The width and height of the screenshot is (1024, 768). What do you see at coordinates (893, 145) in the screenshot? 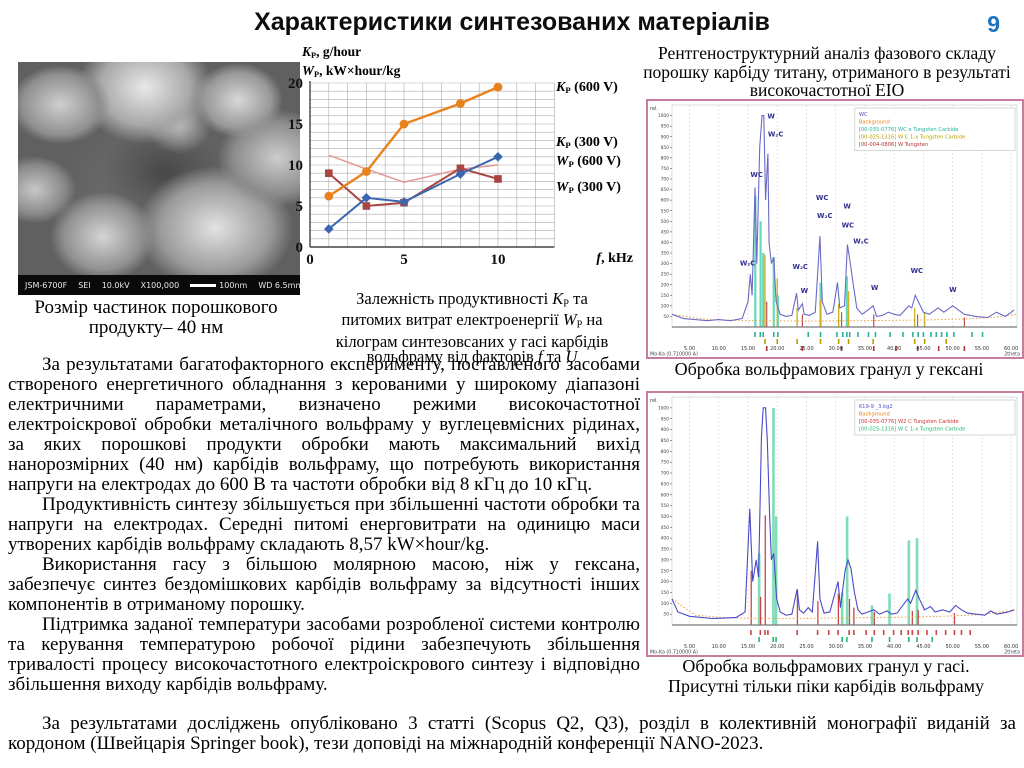
I see `svg-text: [00-004-0806] W Tungsten` at bounding box center [893, 145].